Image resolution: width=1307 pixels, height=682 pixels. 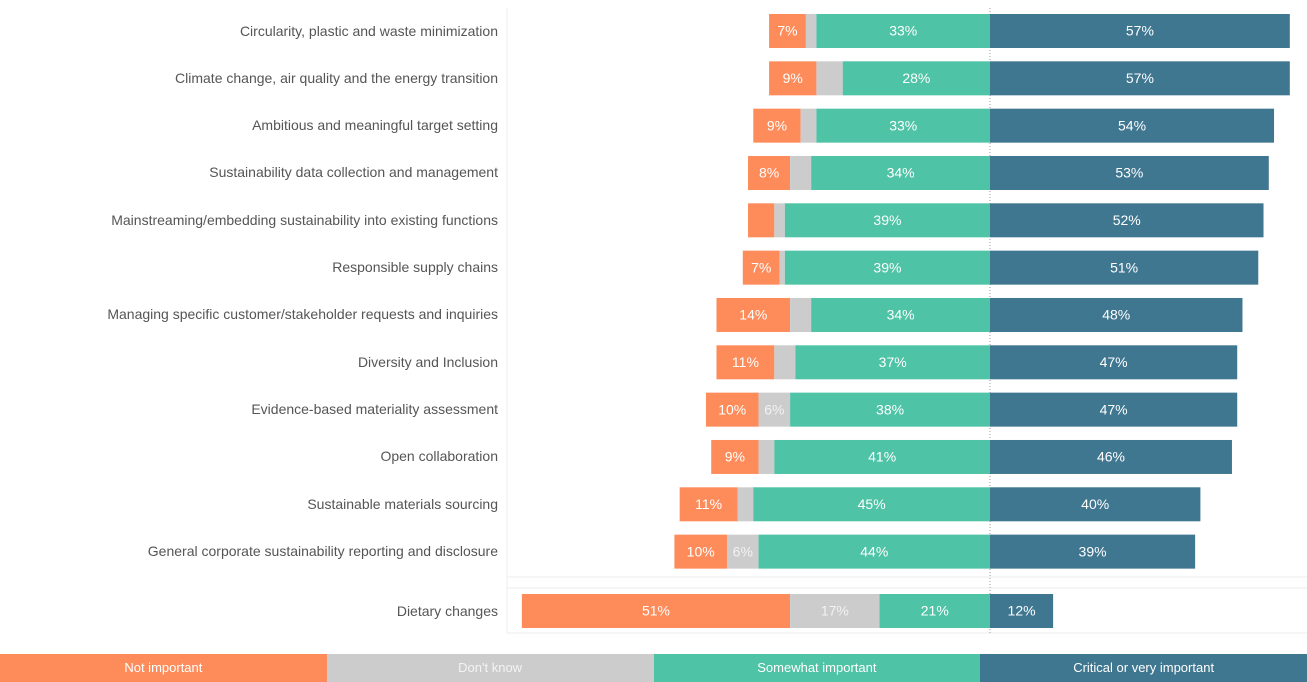 I want to click on value-label: 12%, so click(x=1022, y=611).